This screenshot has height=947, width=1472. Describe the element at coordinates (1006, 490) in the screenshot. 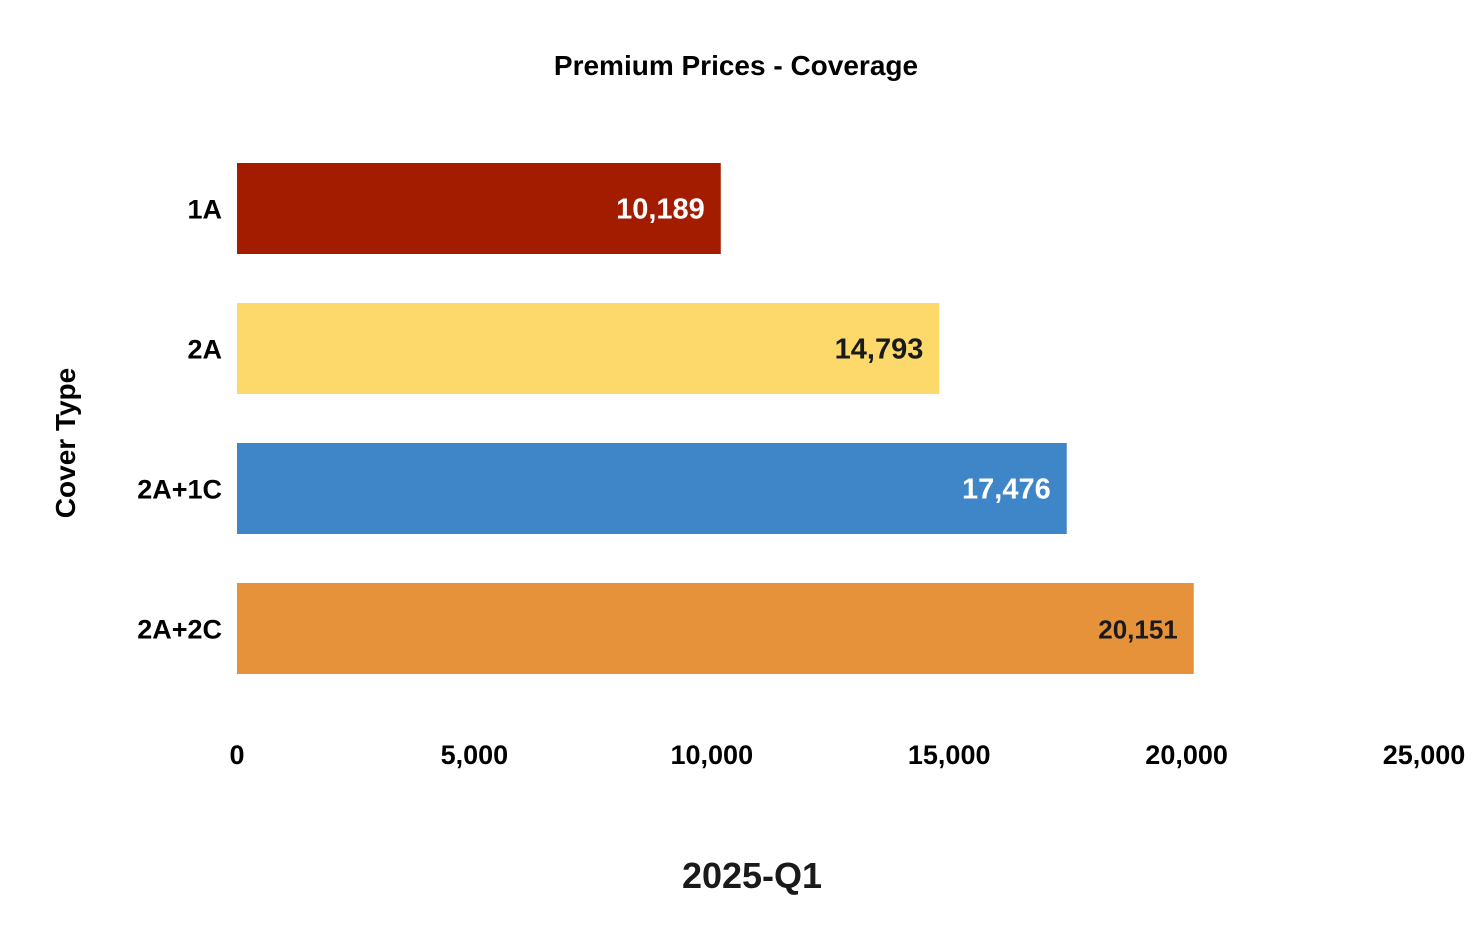

I see `value-label-2a-1c: 17,476` at that location.